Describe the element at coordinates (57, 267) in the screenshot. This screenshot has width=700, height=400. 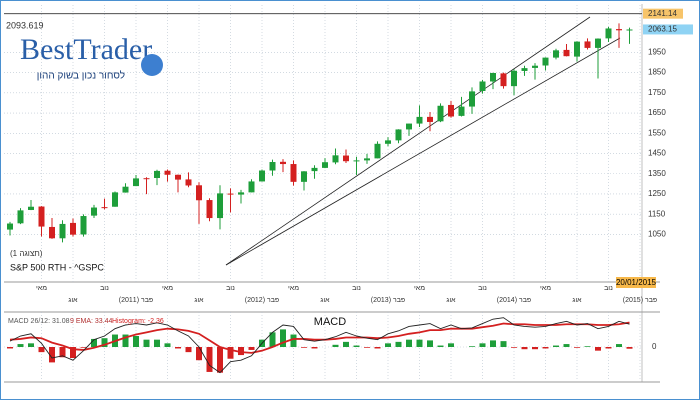
I see `symbol-label: S&P 500 RTH - ^GSPC` at that location.